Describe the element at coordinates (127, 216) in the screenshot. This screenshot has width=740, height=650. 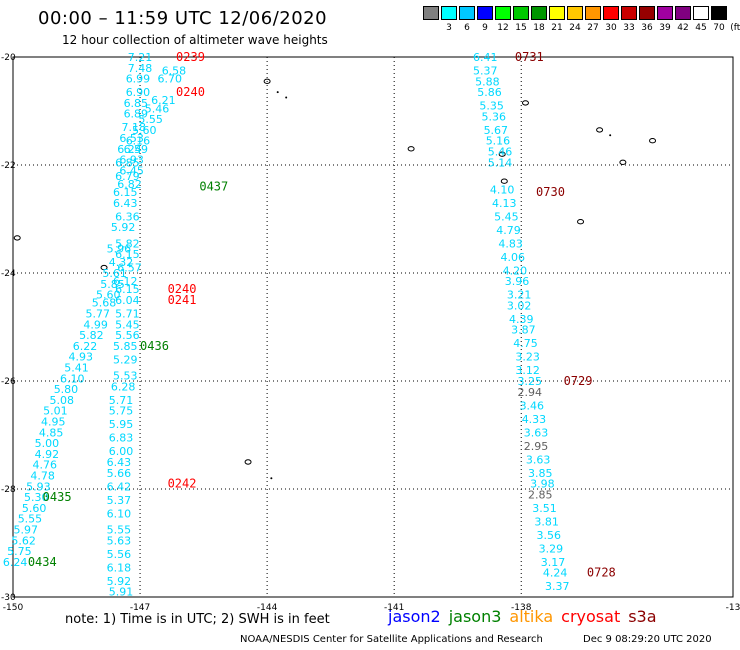
I see `swh-value: 6.36` at that location.